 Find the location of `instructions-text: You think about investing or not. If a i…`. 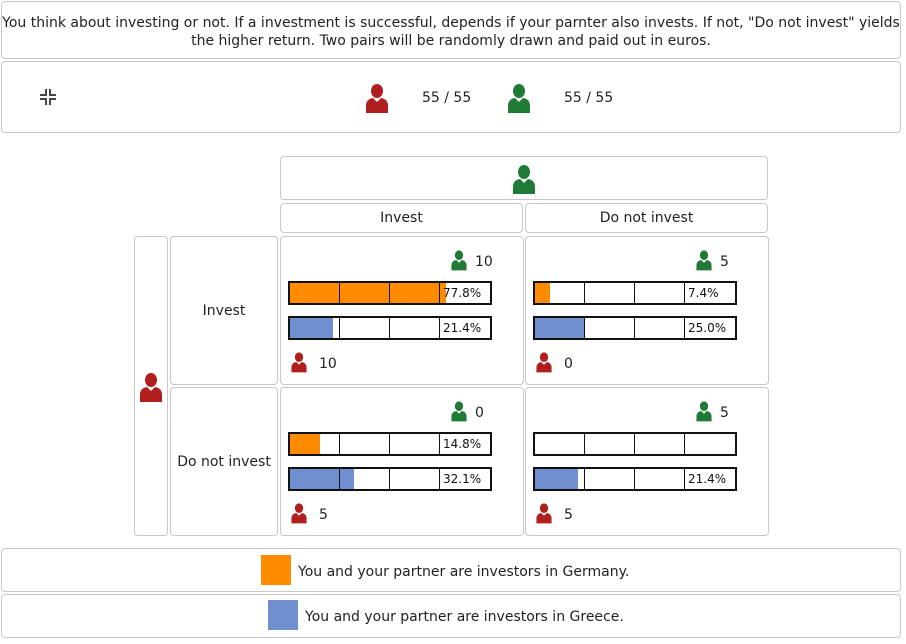

instructions-text: You think about investing or not. If a i… is located at coordinates (451, 32).